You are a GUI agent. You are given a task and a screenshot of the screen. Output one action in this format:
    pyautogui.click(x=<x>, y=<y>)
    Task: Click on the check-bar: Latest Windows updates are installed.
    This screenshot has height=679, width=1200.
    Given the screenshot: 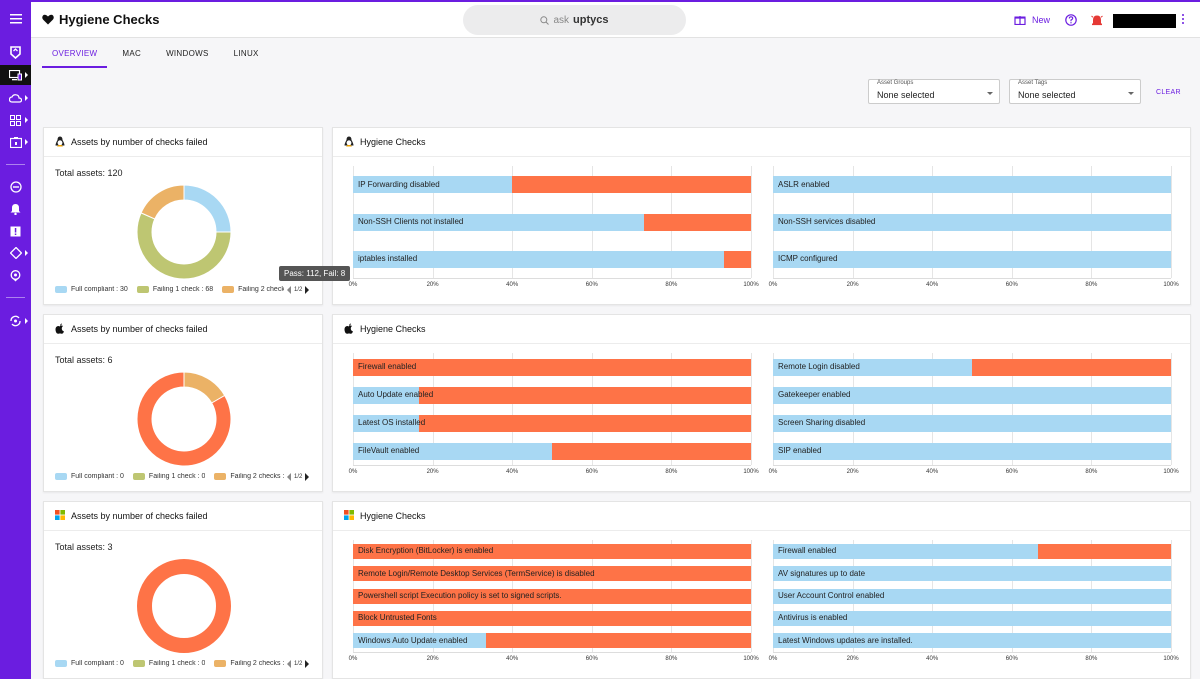 What is the action you would take?
    pyautogui.click(x=972, y=641)
    